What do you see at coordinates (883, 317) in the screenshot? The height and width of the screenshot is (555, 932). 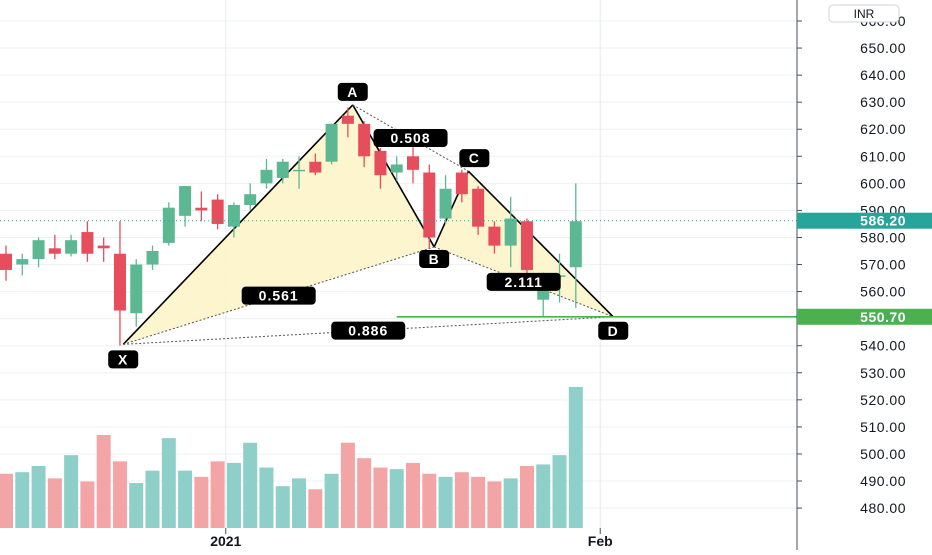 I see `price-level-tag-text: 550.70` at bounding box center [883, 317].